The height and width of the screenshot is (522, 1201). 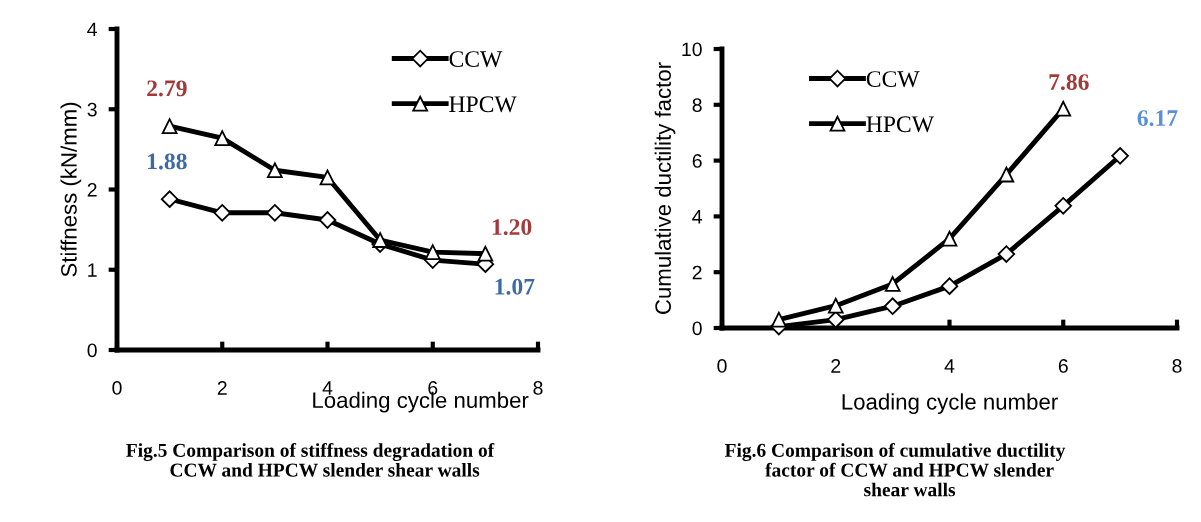 What do you see at coordinates (167, 88) in the screenshot?
I see `data-label: 2.79` at bounding box center [167, 88].